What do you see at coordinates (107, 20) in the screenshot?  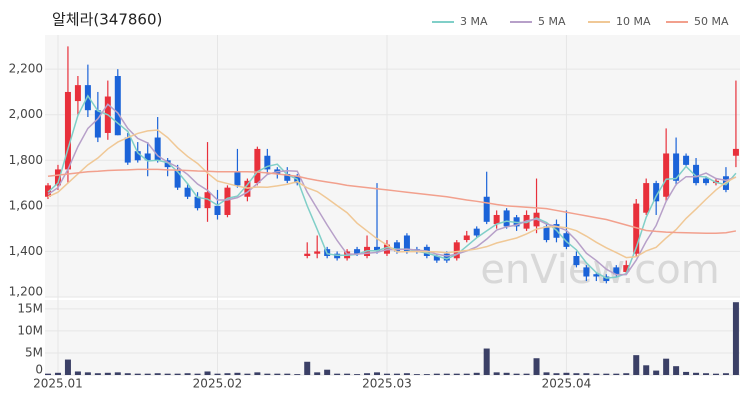 I see `chart-title: 알체라(347860)` at bounding box center [107, 20].